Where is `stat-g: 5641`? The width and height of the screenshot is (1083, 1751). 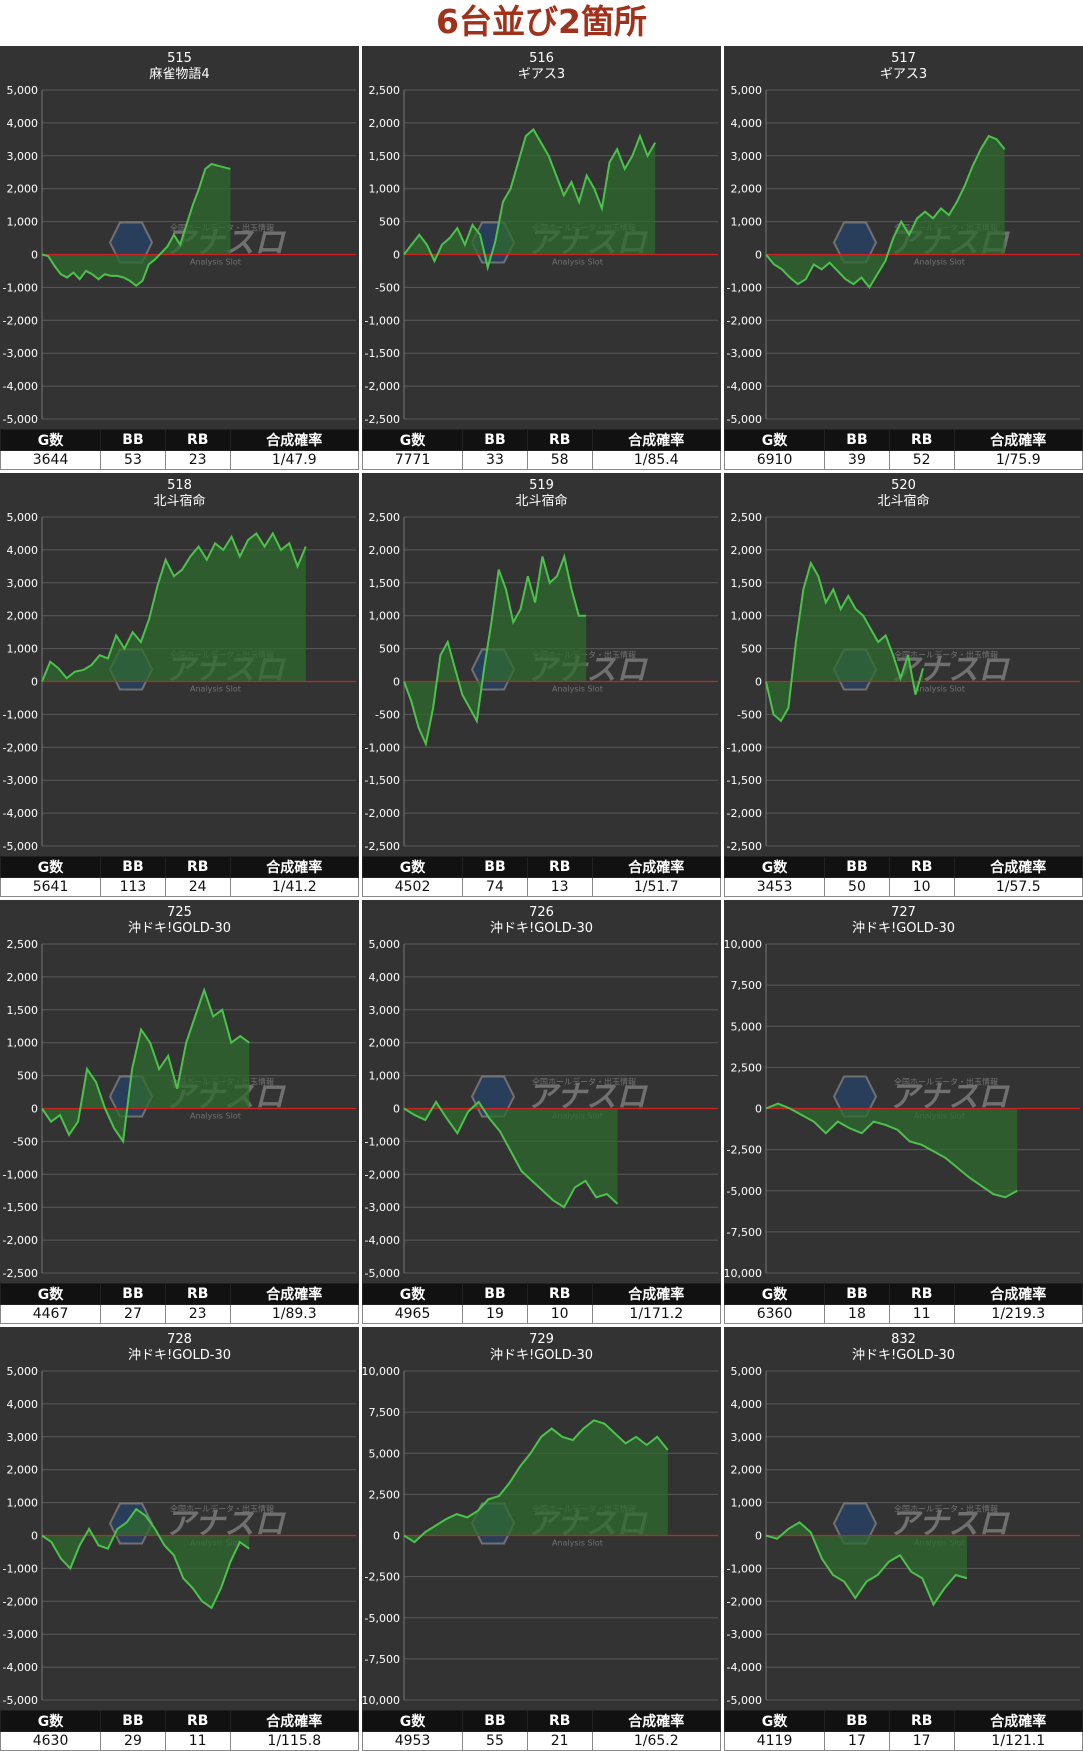 stat-g: 5641 is located at coordinates (51, 887).